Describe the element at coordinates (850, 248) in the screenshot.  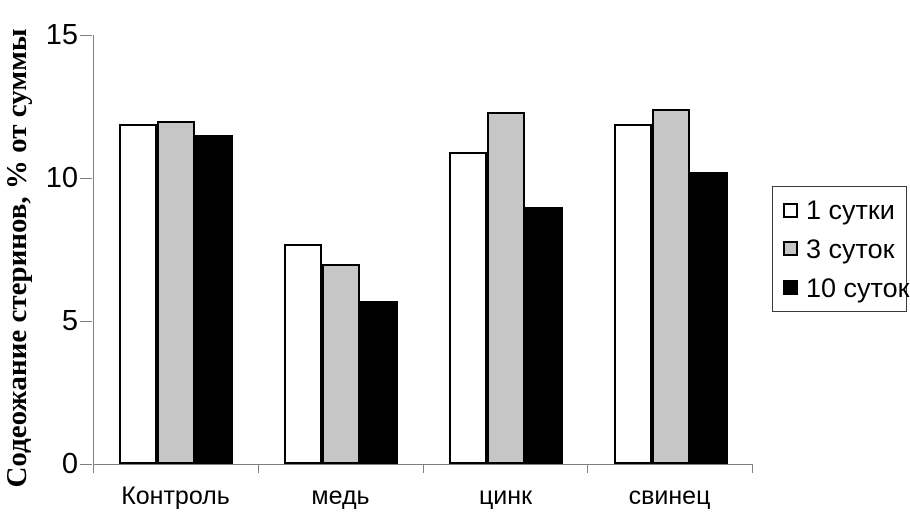
I see `legend-label: 3 суток` at that location.